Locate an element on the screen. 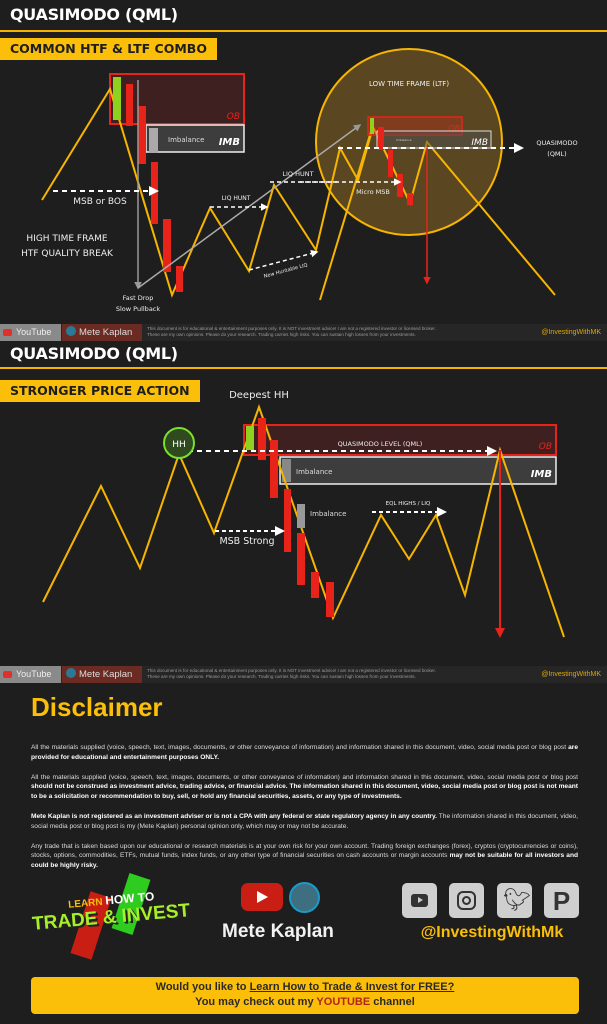 The image size is (607, 1024). deepest-hh-label: Deepest HH is located at coordinates (259, 395).